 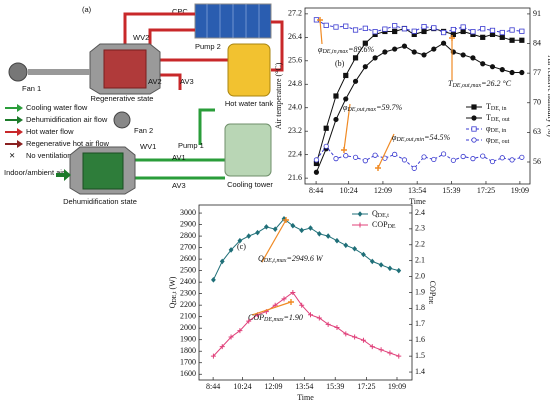 I want to click on legend-name: Q, so click(x=375, y=213).